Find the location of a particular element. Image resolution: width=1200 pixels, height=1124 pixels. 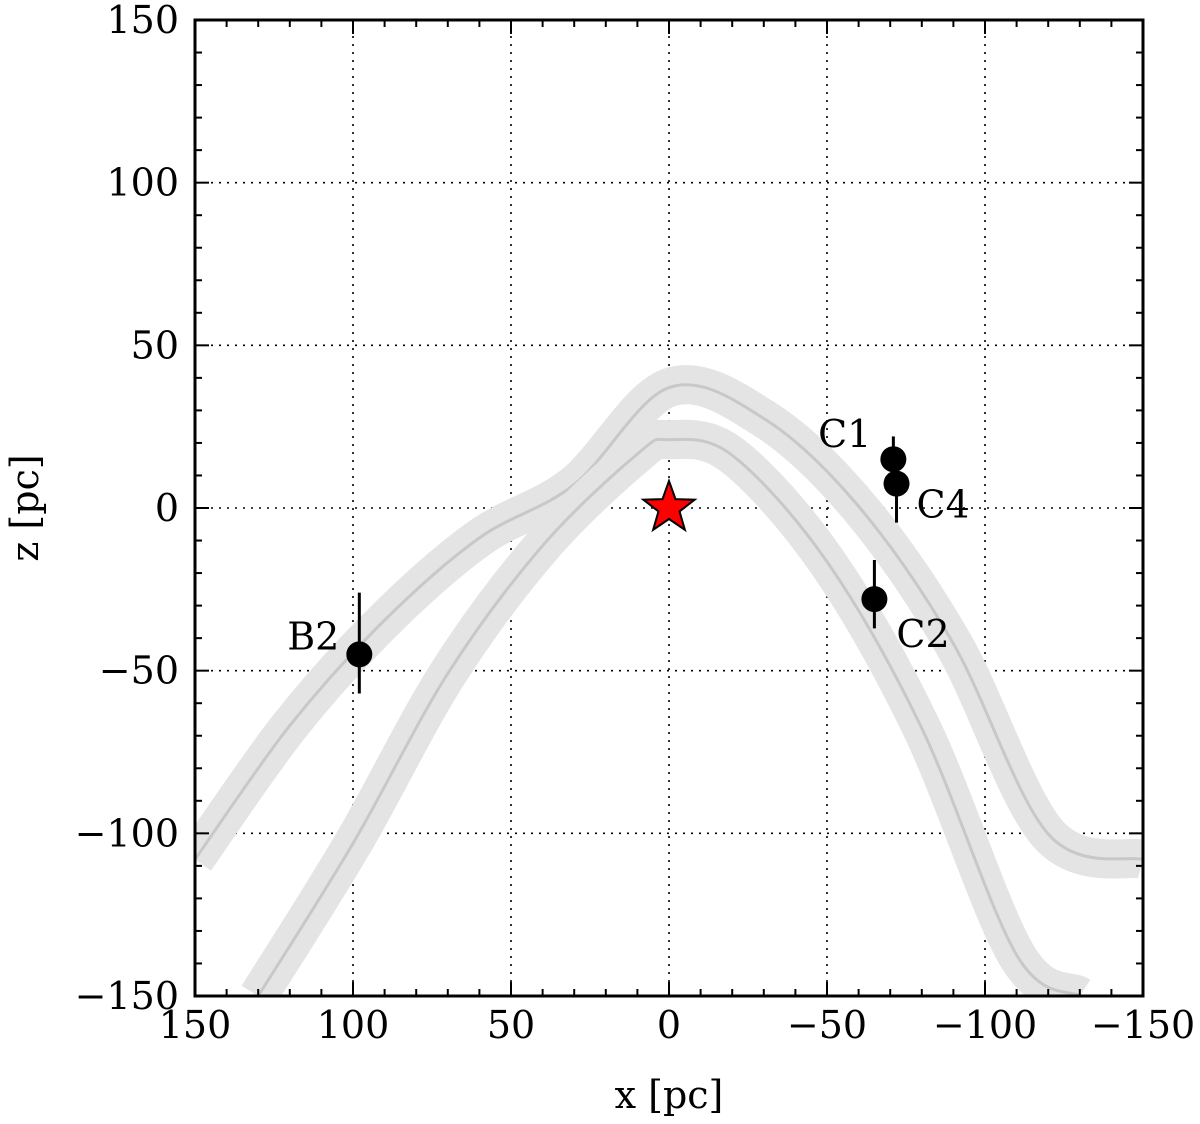

point-label: C4 is located at coordinates (943, 505).